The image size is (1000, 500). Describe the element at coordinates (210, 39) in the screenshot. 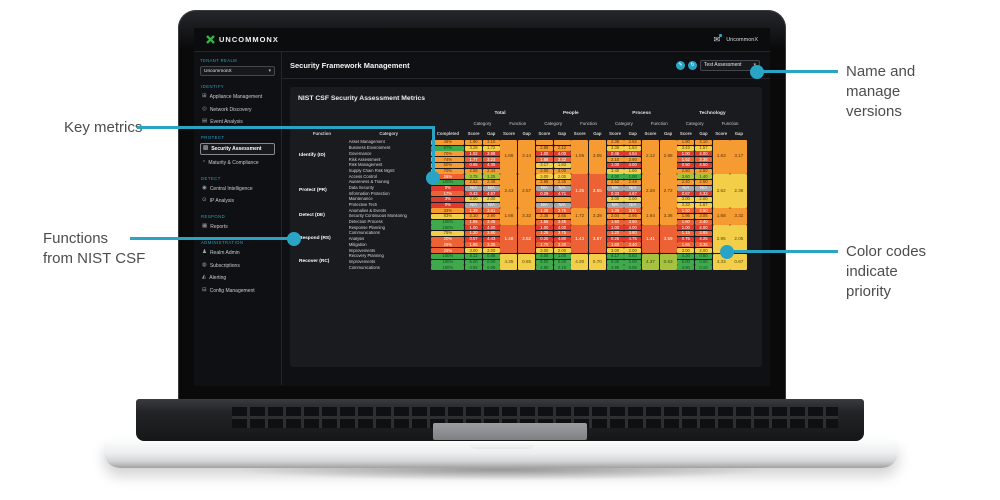

I see `uncommonx-logo-icon` at that location.